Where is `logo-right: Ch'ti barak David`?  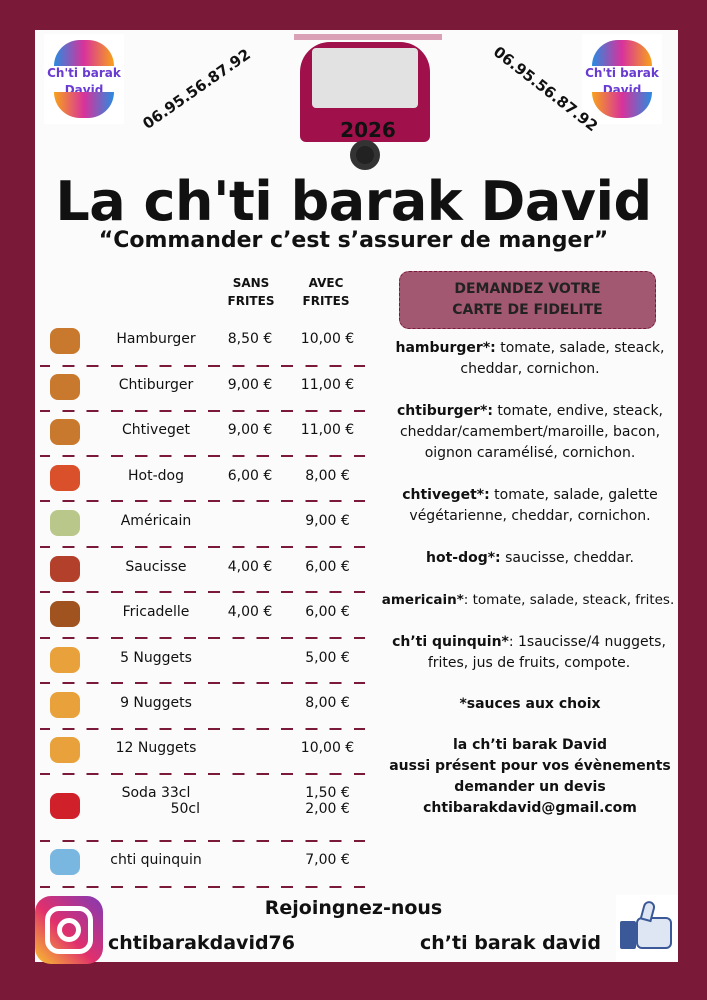
logo-right: Ch'ti barak David is located at coordinates (622, 79).